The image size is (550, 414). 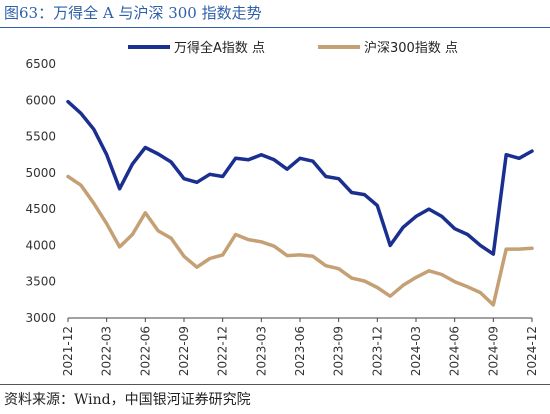 I want to click on x-tick-label: 2022-09, so click(x=184, y=351).